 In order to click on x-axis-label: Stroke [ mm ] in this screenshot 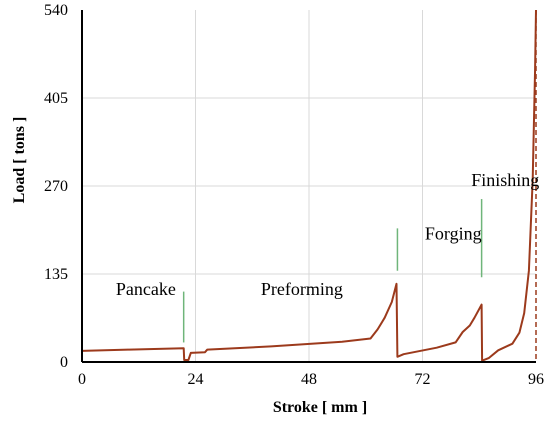, I will do `click(320, 407)`.